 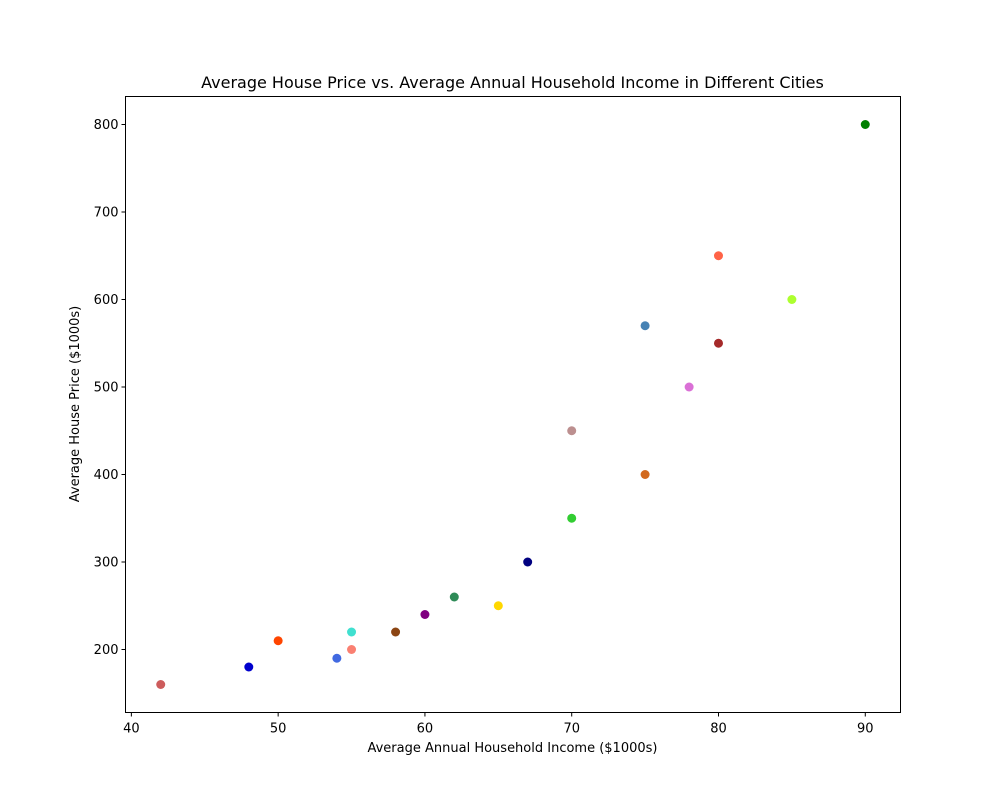 I want to click on x-tick-label: 90, so click(x=865, y=729).